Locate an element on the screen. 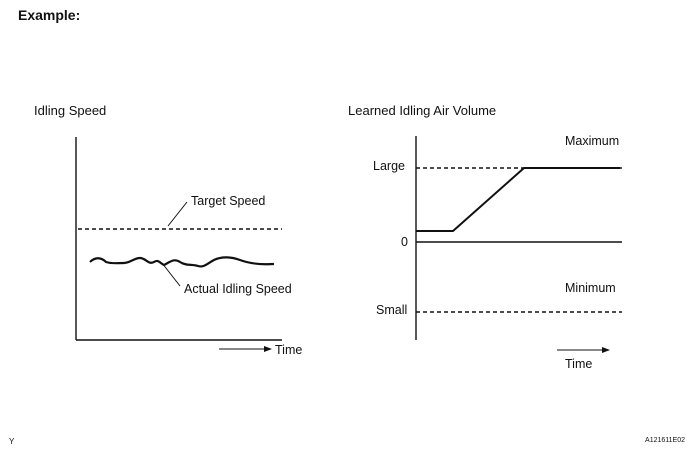  right-time-label: Time is located at coordinates (579, 364).